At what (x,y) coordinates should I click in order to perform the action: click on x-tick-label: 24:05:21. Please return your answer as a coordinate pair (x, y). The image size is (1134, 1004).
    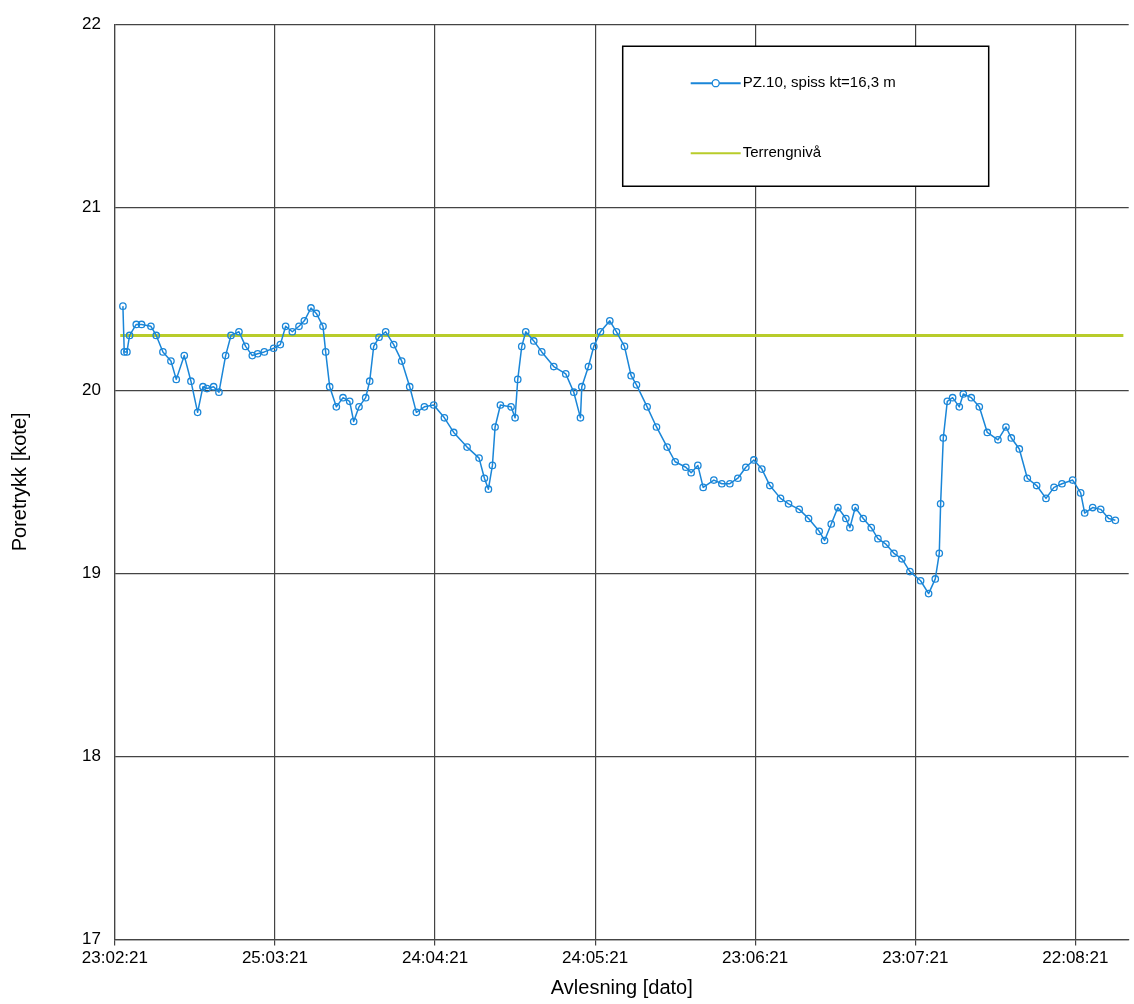
    Looking at the image, I should click on (595, 958).